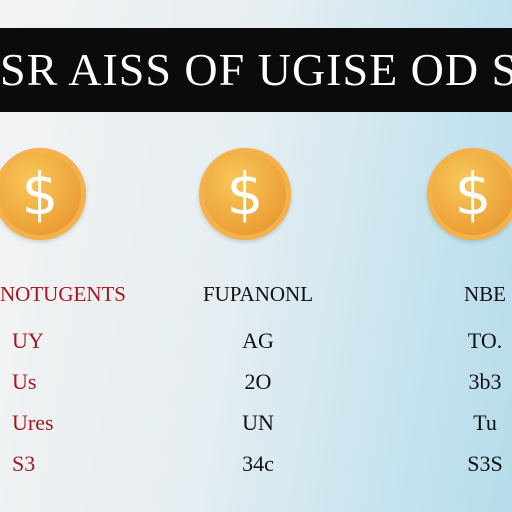 Image resolution: width=512 pixels, height=512 pixels. I want to click on row-text: S3, so click(24, 463).